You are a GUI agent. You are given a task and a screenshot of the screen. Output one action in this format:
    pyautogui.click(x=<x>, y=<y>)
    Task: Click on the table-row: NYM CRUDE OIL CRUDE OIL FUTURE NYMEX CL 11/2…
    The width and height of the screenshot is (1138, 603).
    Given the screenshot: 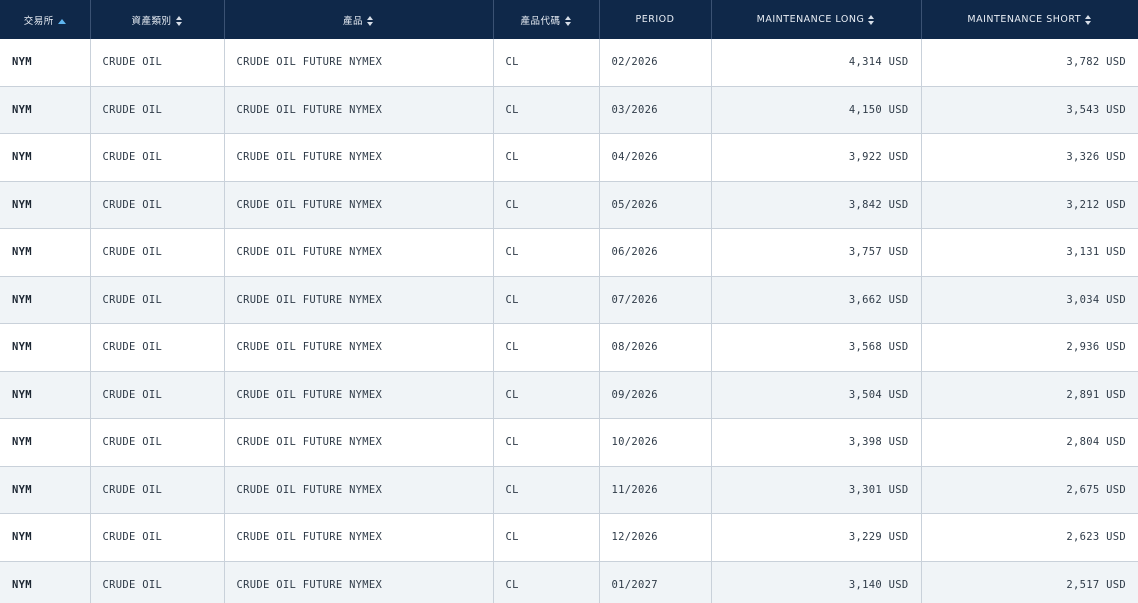 What is the action you would take?
    pyautogui.click(x=569, y=490)
    